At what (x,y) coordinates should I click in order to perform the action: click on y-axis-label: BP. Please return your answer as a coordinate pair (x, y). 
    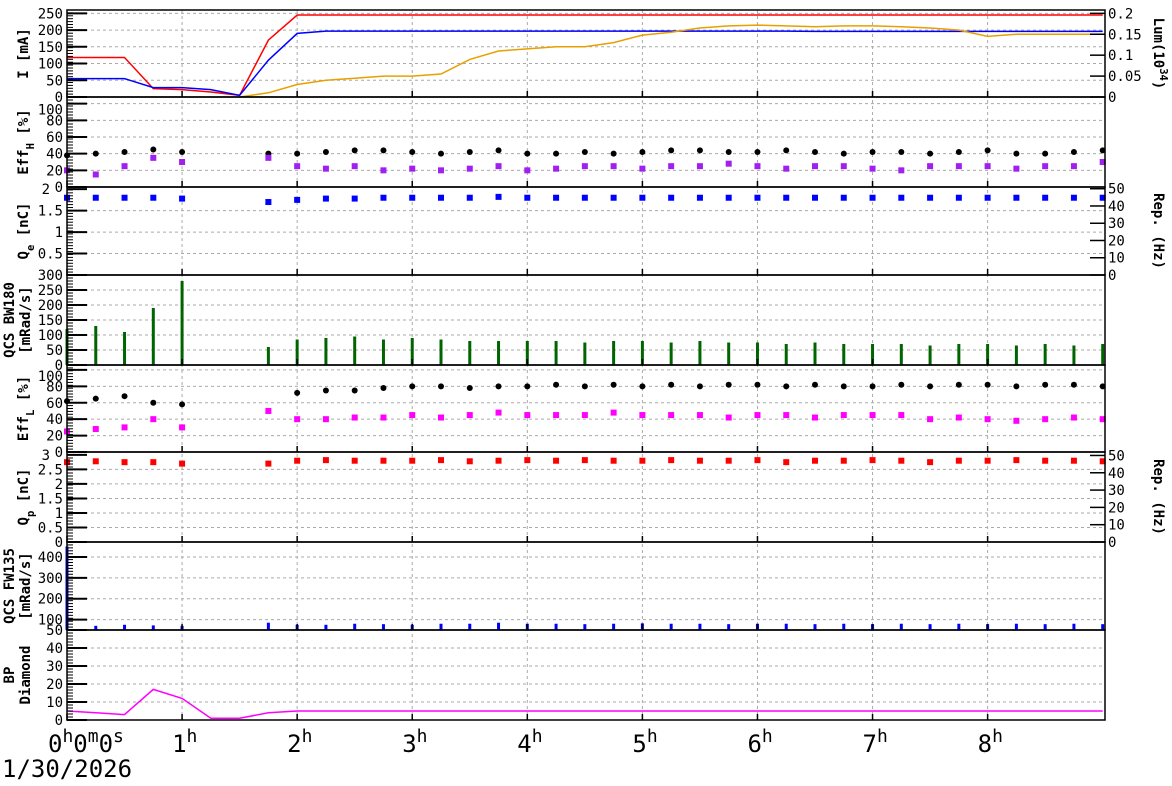
    Looking at the image, I should click on (10, 675).